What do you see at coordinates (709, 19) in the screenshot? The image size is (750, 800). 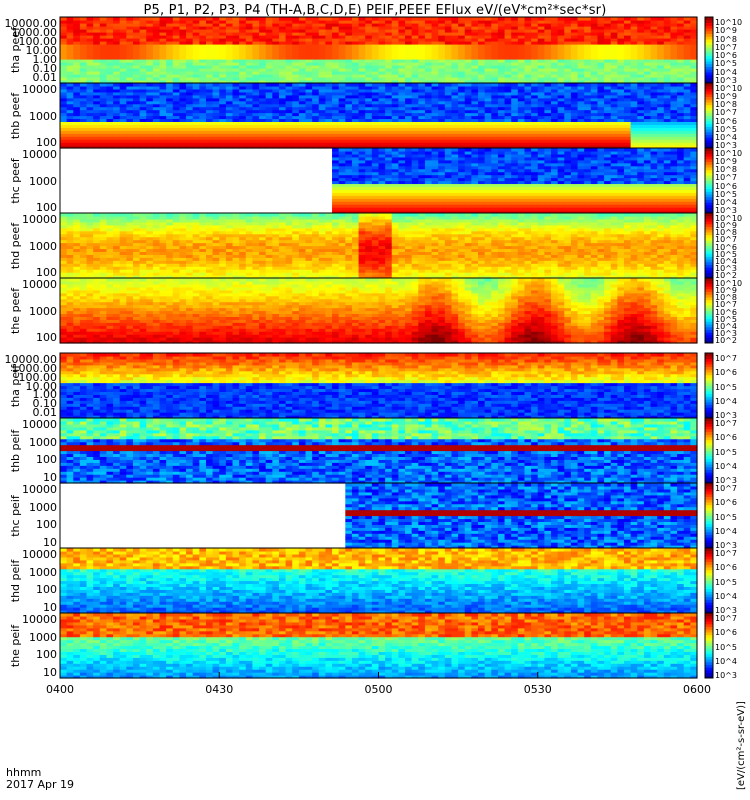 I see `colorbar-segment` at bounding box center [709, 19].